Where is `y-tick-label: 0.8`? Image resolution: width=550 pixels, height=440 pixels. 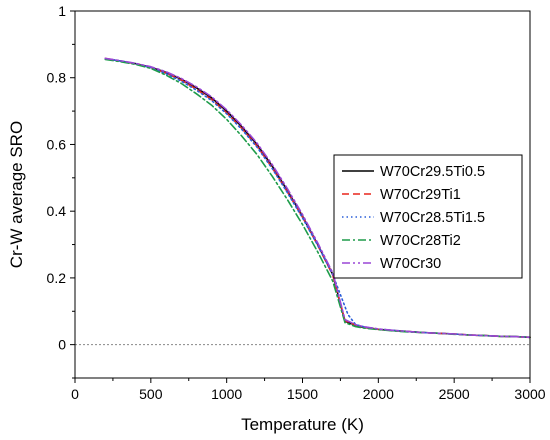
y-tick-label: 0.8 is located at coordinates (57, 78).